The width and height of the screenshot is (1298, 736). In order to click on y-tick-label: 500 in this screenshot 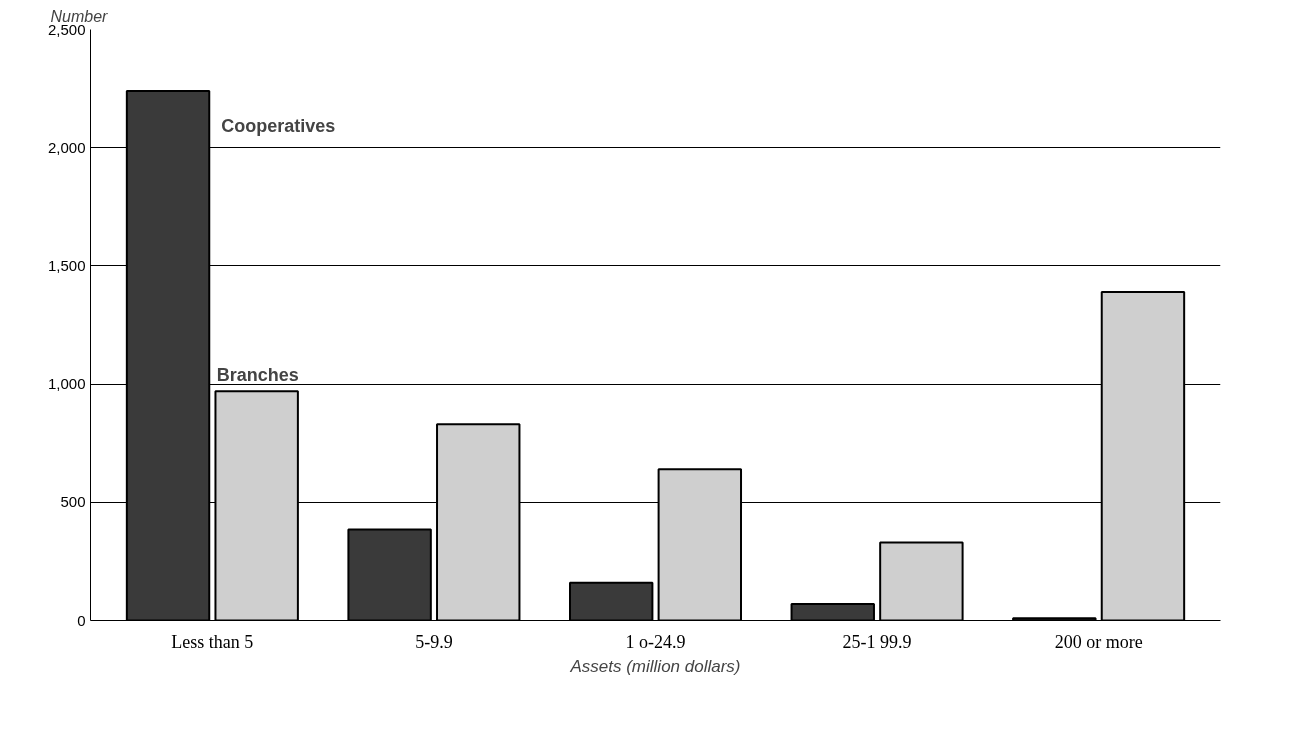, I will do `click(73, 502)`.